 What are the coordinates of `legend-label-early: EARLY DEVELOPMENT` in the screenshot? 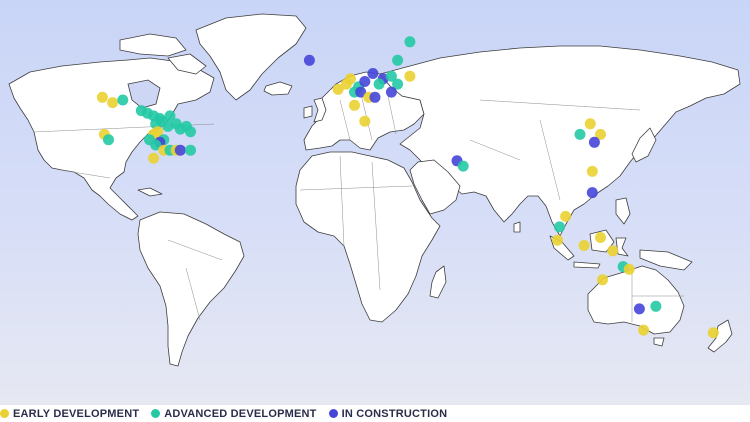 It's located at (76, 413).